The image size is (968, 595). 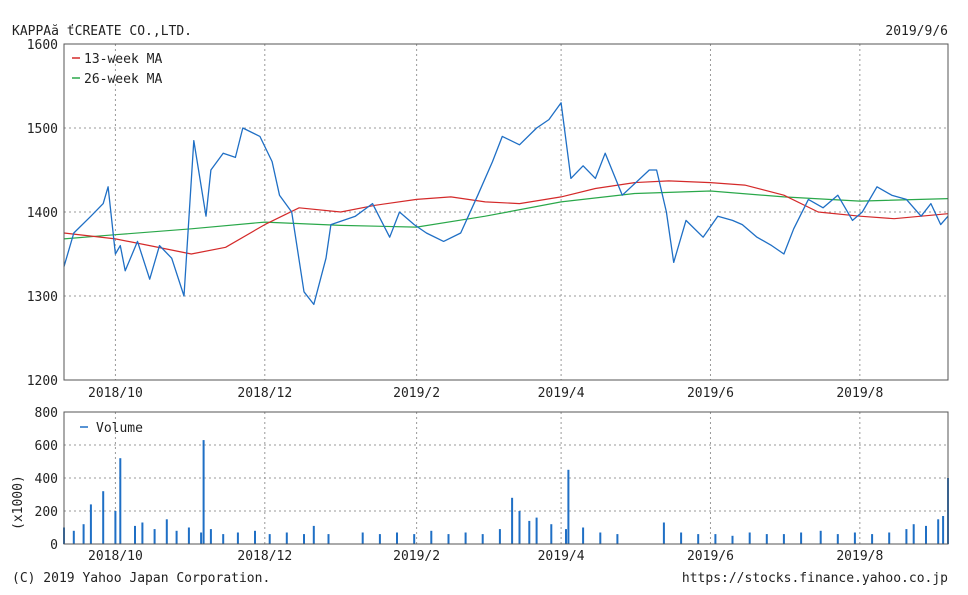 What do you see at coordinates (506, 215) in the screenshot?
I see `series-line-ma26` at bounding box center [506, 215].